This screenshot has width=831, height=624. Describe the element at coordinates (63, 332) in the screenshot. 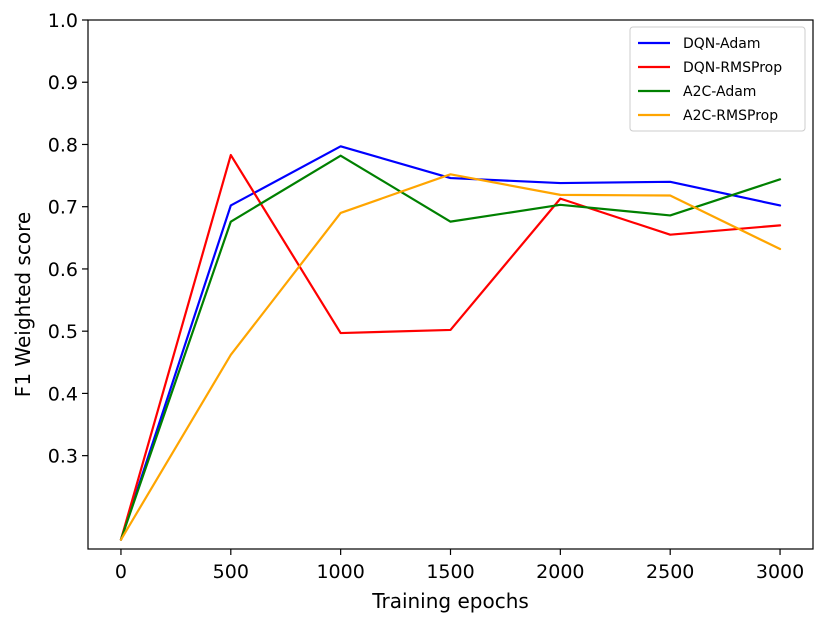

I see `y-tick-label: 0.5` at that location.